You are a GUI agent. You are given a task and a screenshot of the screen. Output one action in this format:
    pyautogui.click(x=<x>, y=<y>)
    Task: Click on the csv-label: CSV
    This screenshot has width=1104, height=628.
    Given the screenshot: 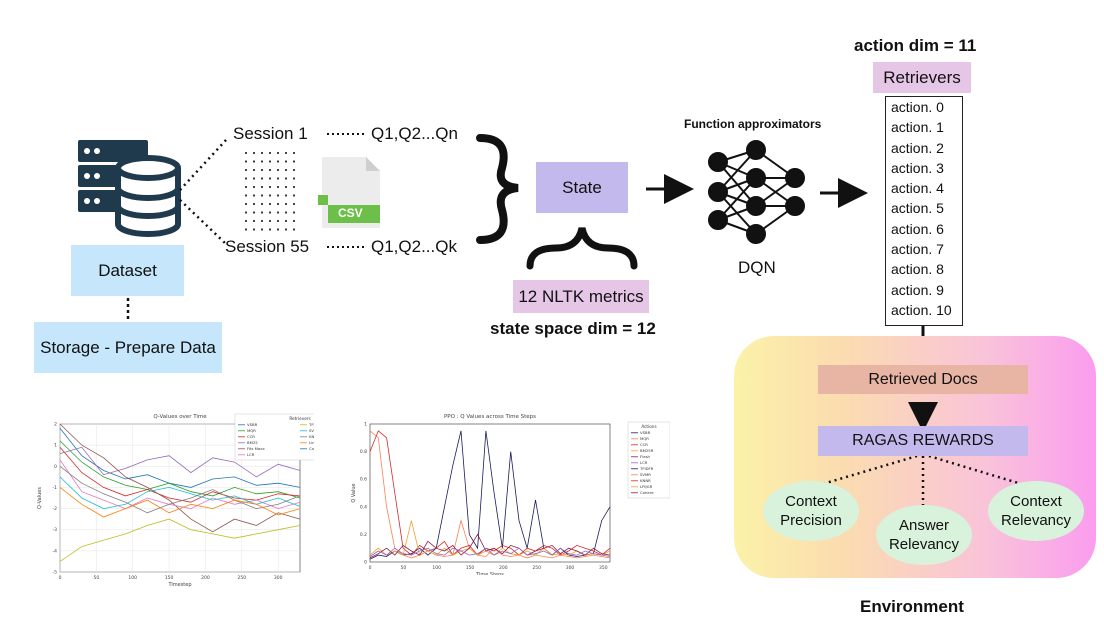 What is the action you would take?
    pyautogui.click(x=350, y=213)
    